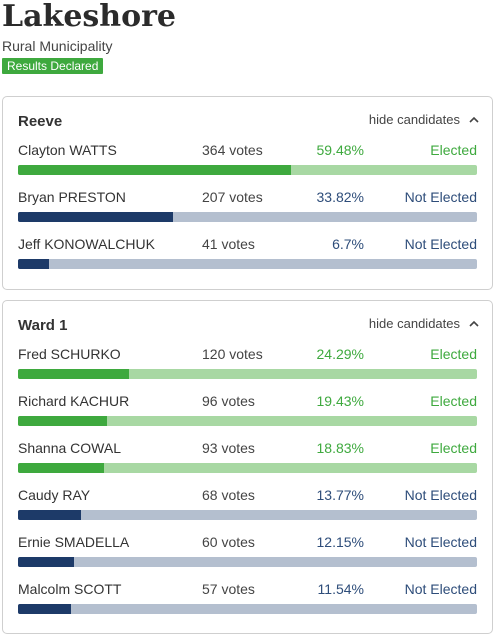  What do you see at coordinates (340, 150) in the screenshot?
I see `candidate-percent: 59.48%` at bounding box center [340, 150].